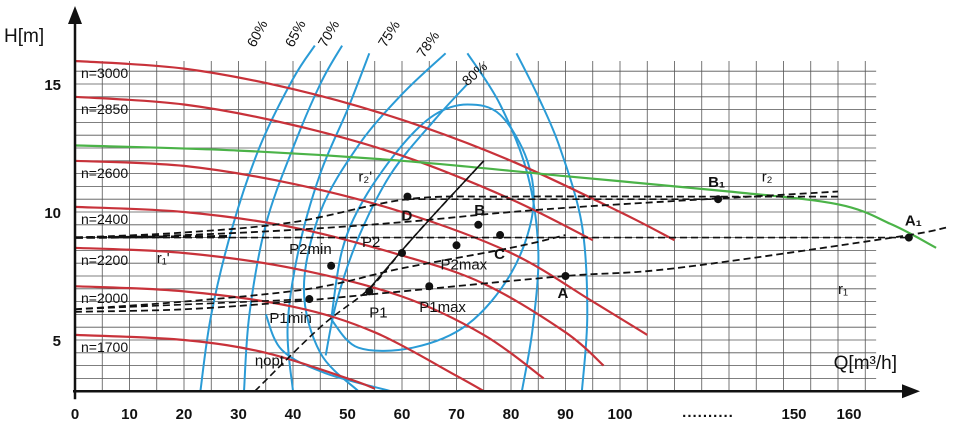 This screenshot has width=959, height=432. What do you see at coordinates (52, 85) in the screenshot?
I see `y-tick-label: 15` at bounding box center [52, 85].